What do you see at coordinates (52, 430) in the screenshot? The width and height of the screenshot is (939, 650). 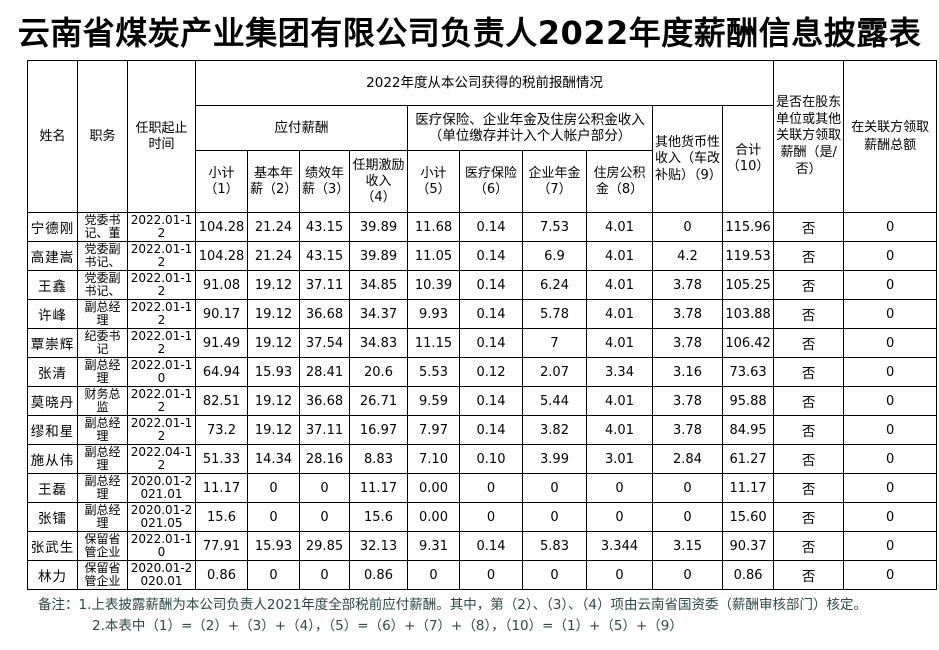 I see `cell-name: 缪和星` at bounding box center [52, 430].